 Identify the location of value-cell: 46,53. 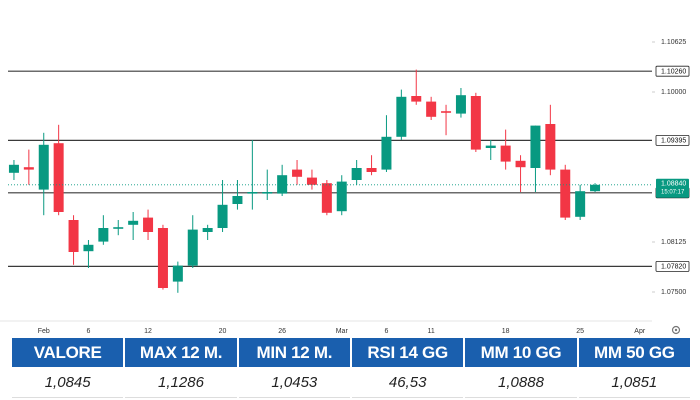
(407, 382).